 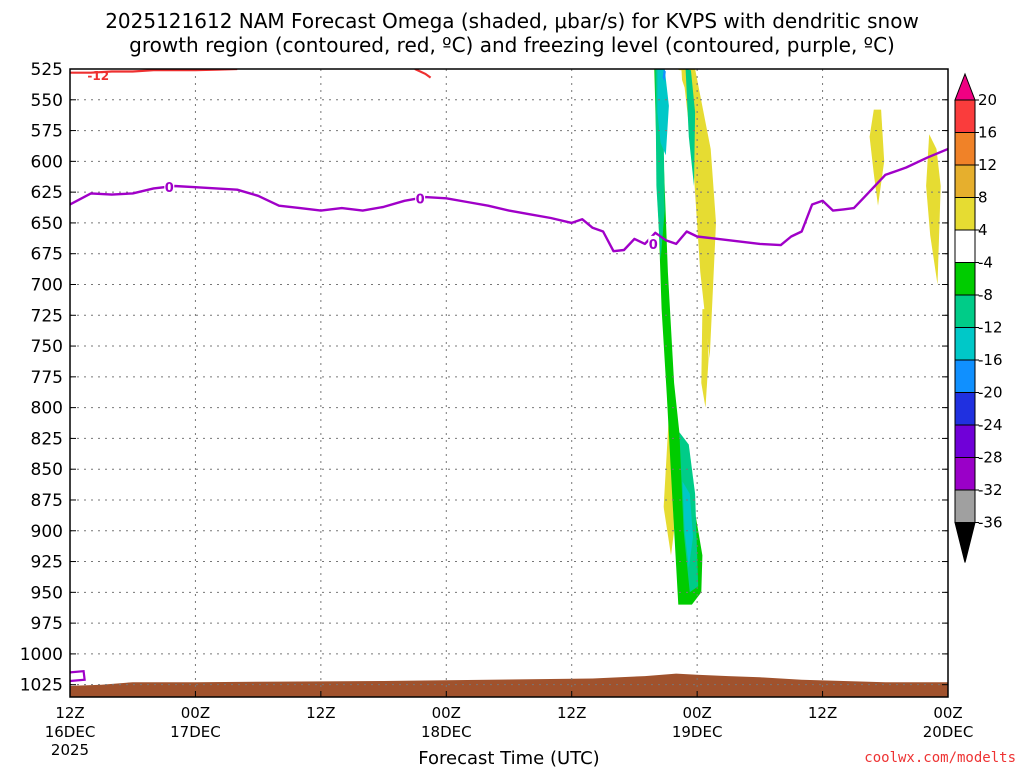 I want to click on colorbar-label: -28, so click(x=990, y=458).